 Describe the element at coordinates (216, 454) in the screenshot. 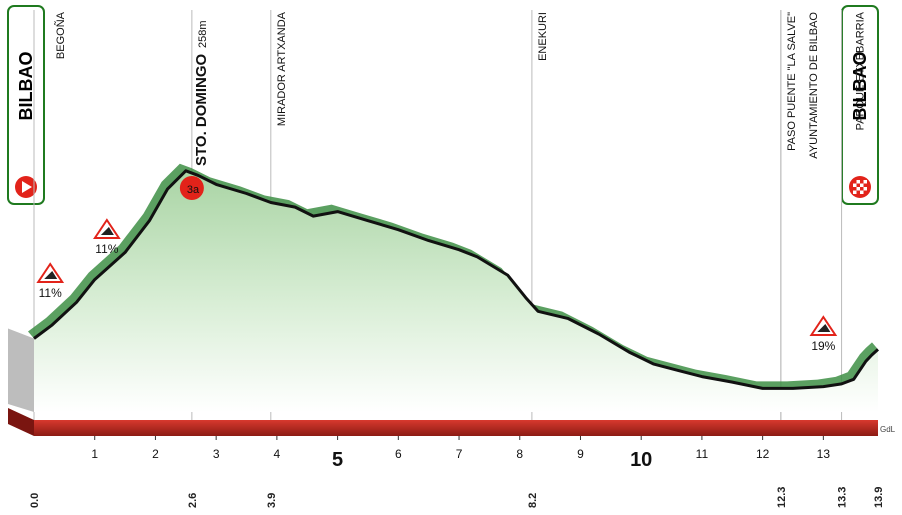

I see `tick-label: 3` at that location.